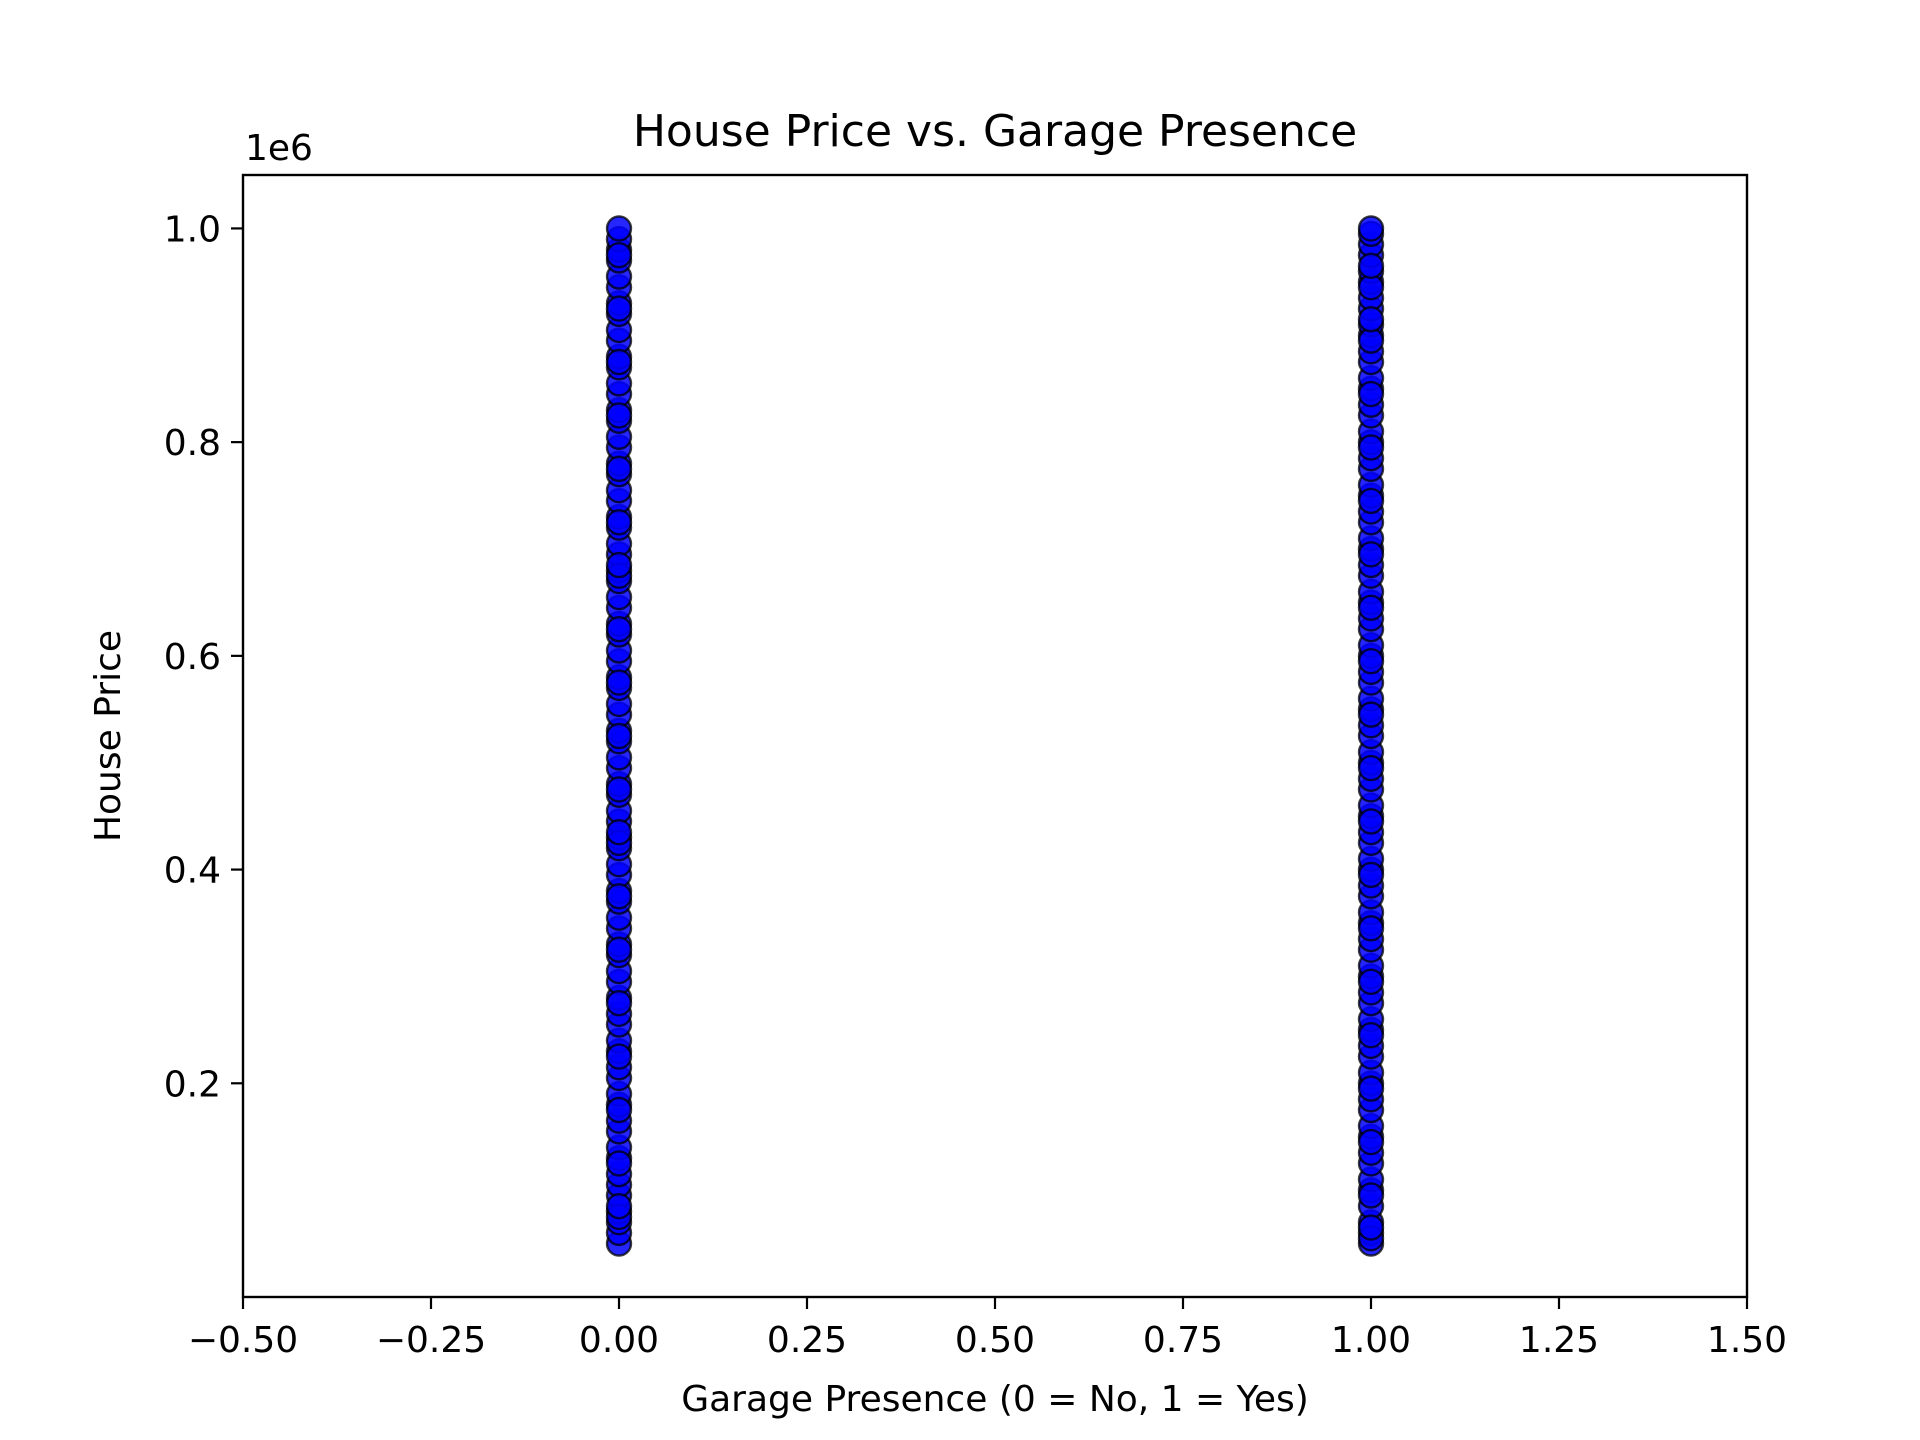 This screenshot has width=1920, height=1440. What do you see at coordinates (108, 736) in the screenshot?
I see `y-axis-title: House Price` at bounding box center [108, 736].